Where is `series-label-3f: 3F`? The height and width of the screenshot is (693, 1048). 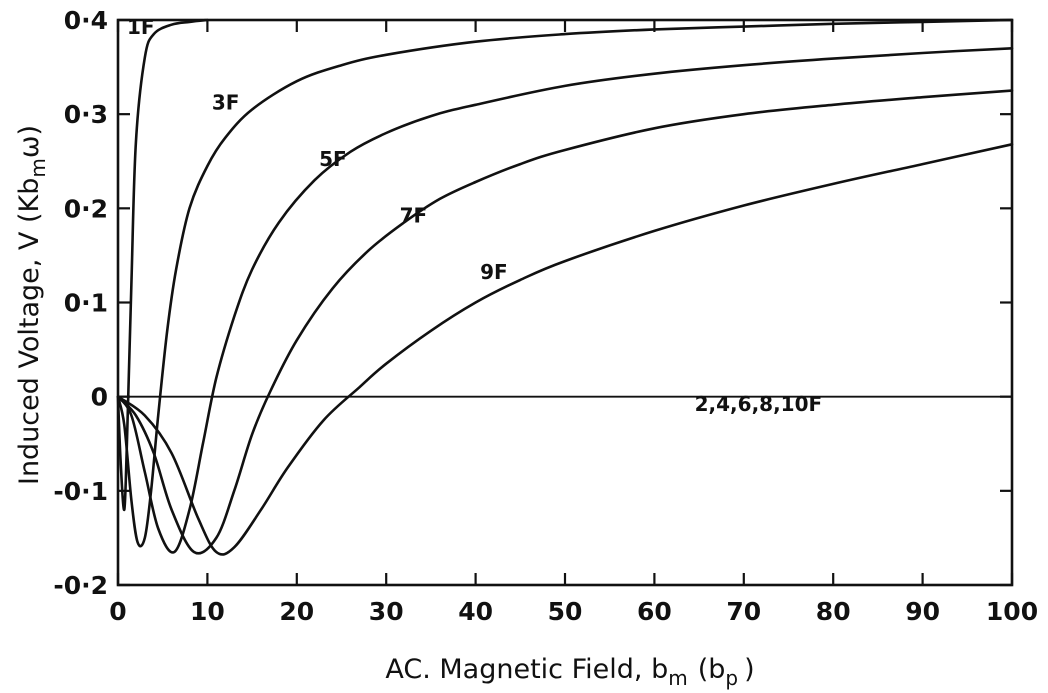
series-label-3f: 3F is located at coordinates (226, 102).